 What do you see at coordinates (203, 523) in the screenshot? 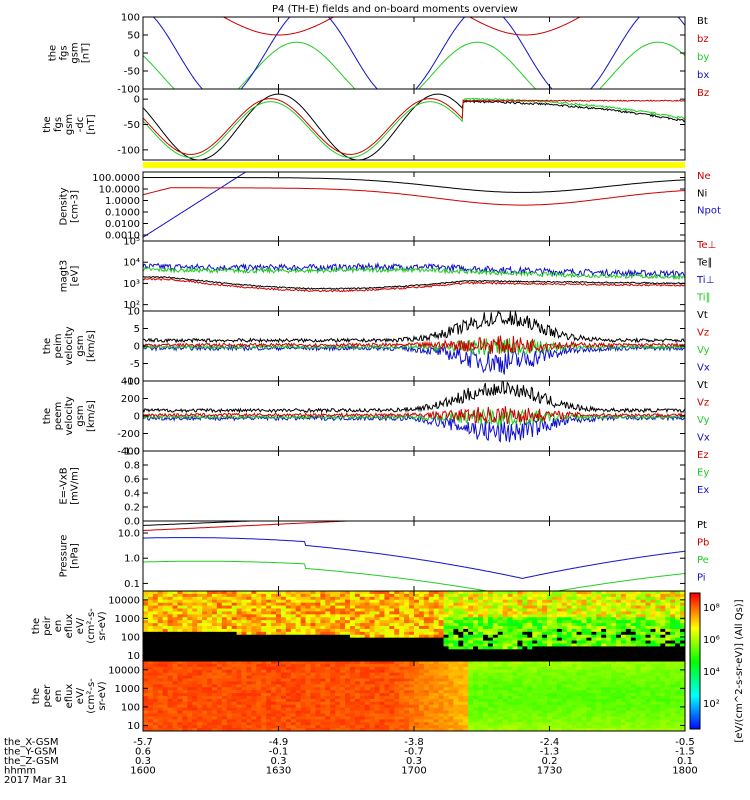
I see `series-pt` at bounding box center [203, 523].